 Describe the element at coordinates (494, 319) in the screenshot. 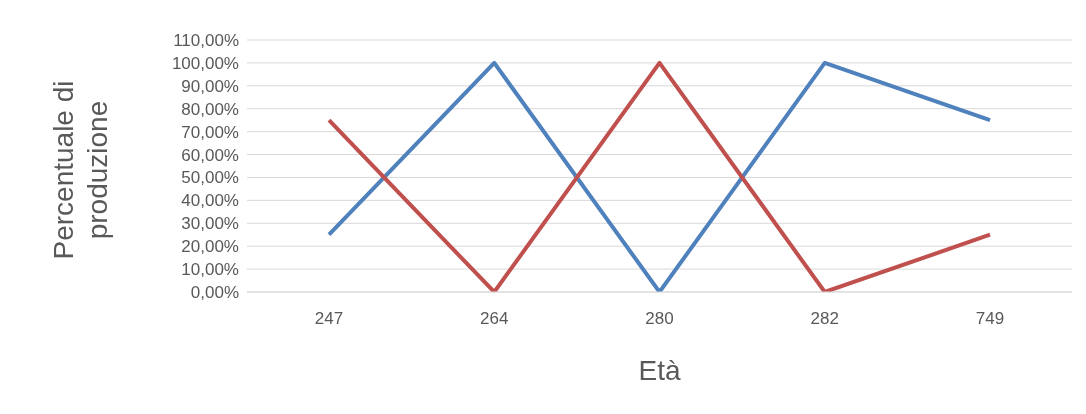

I see `x-tick-label: 264` at that location.